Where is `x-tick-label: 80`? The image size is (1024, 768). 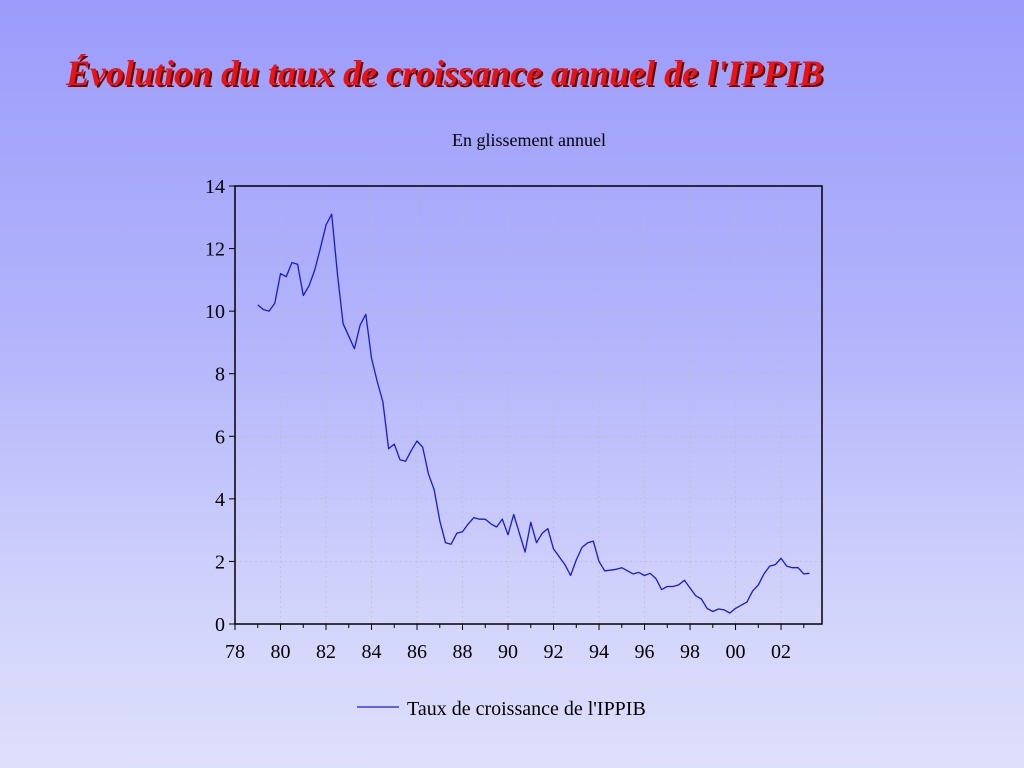 x-tick-label: 80 is located at coordinates (281, 652).